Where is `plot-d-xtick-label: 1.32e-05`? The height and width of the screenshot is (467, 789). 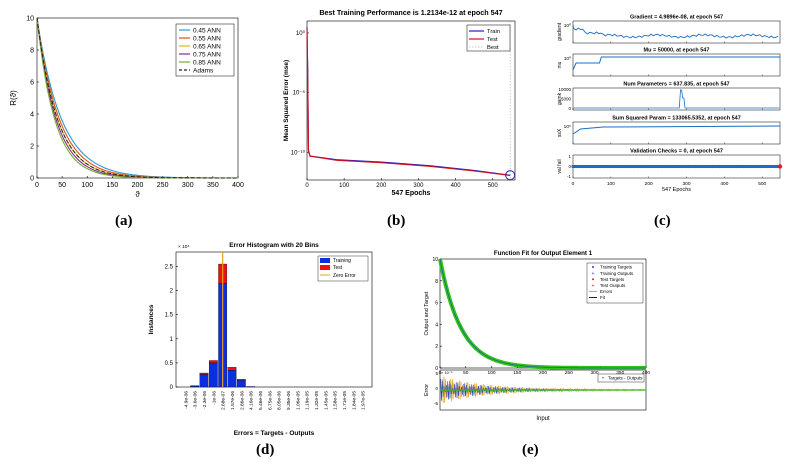 plot-d-xtick-label: 1.32e-05 is located at coordinates (317, 400).